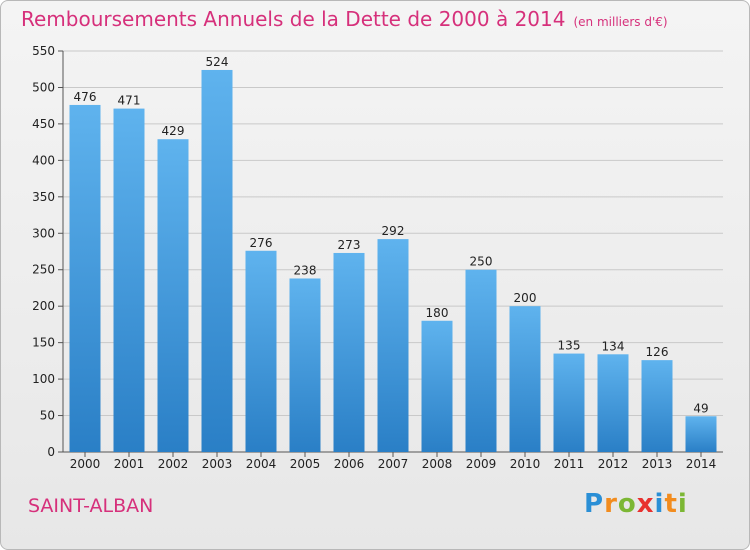 The height and width of the screenshot is (550, 750). What do you see at coordinates (43, 343) in the screenshot?
I see `y-tick-label: 150` at bounding box center [43, 343].